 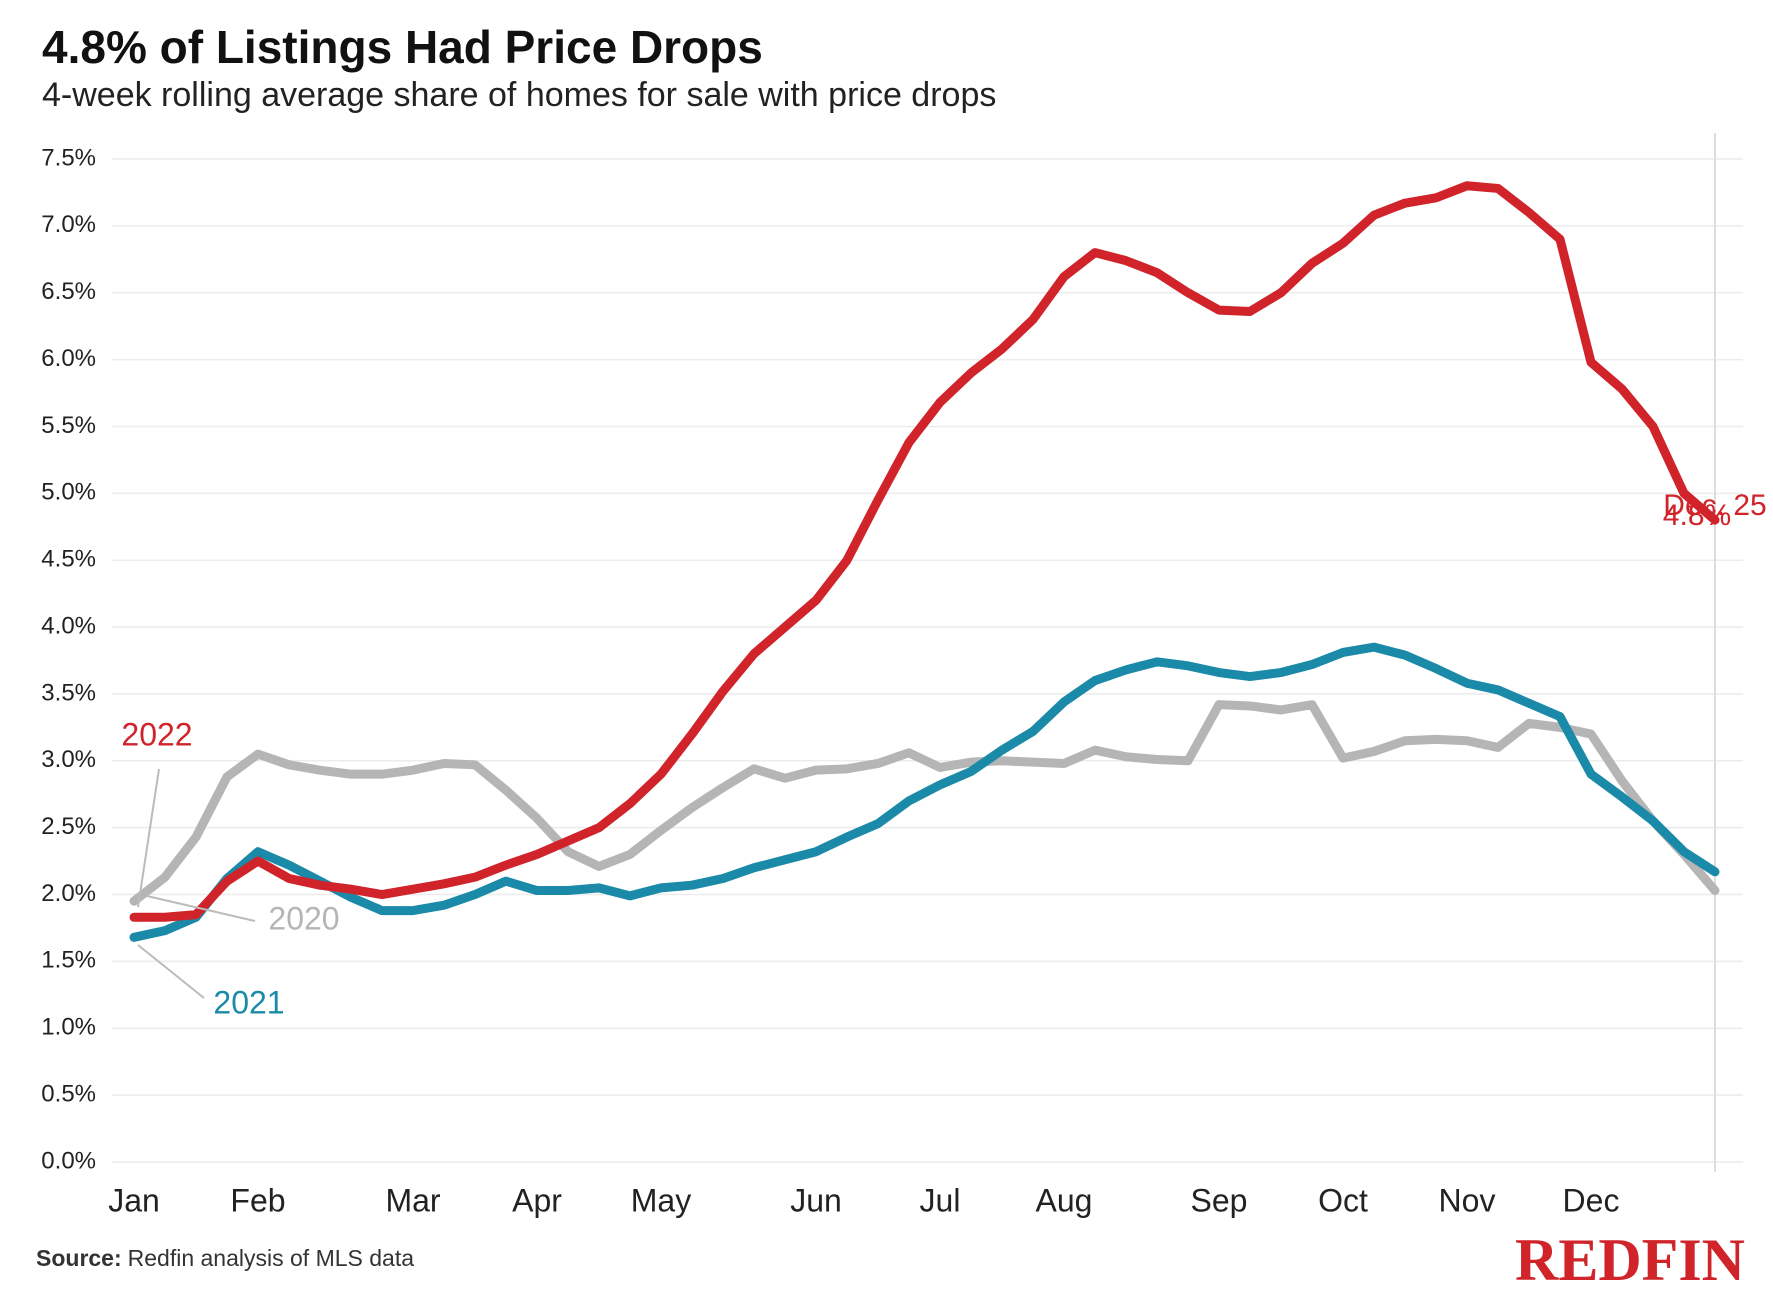 I want to click on x-tick-label: Feb, so click(x=257, y=1200).